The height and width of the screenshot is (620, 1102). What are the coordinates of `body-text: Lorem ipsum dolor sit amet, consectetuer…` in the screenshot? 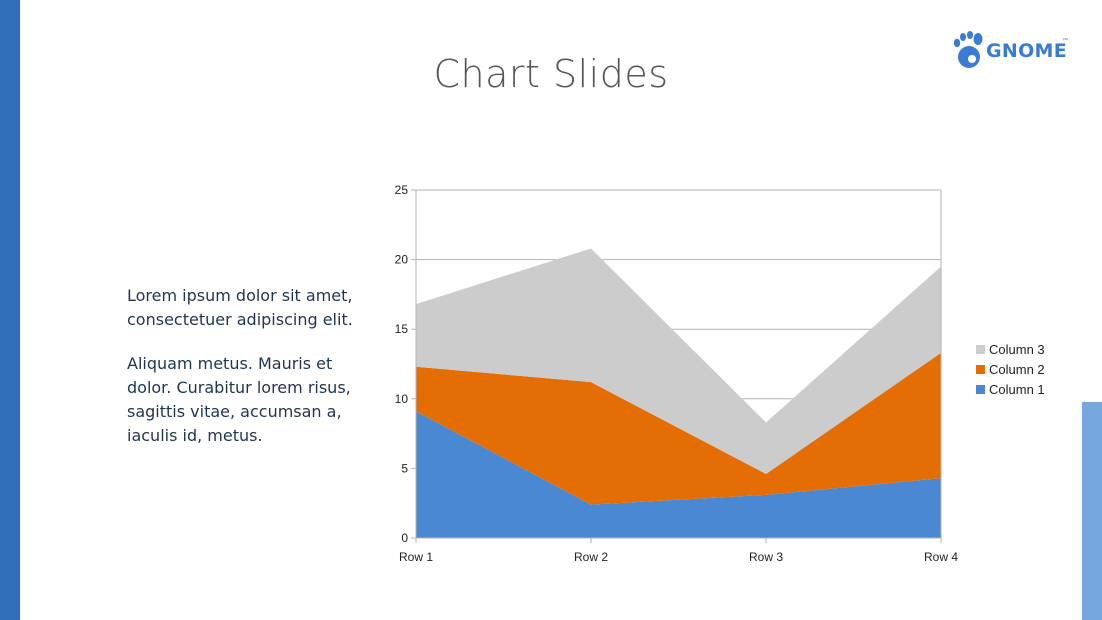 It's located at (252, 376).